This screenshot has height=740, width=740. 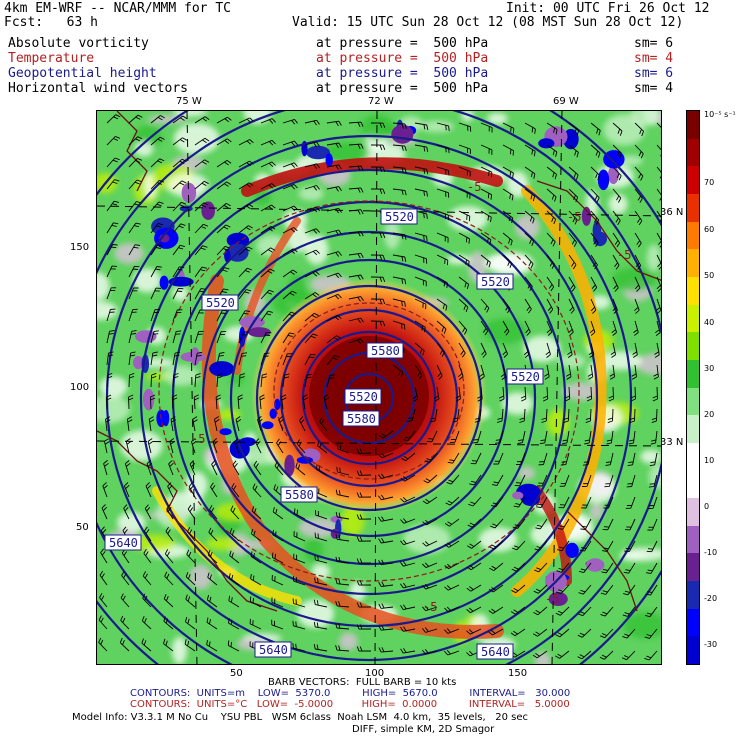 I want to click on height-label-5: 5520, so click(x=363, y=396).